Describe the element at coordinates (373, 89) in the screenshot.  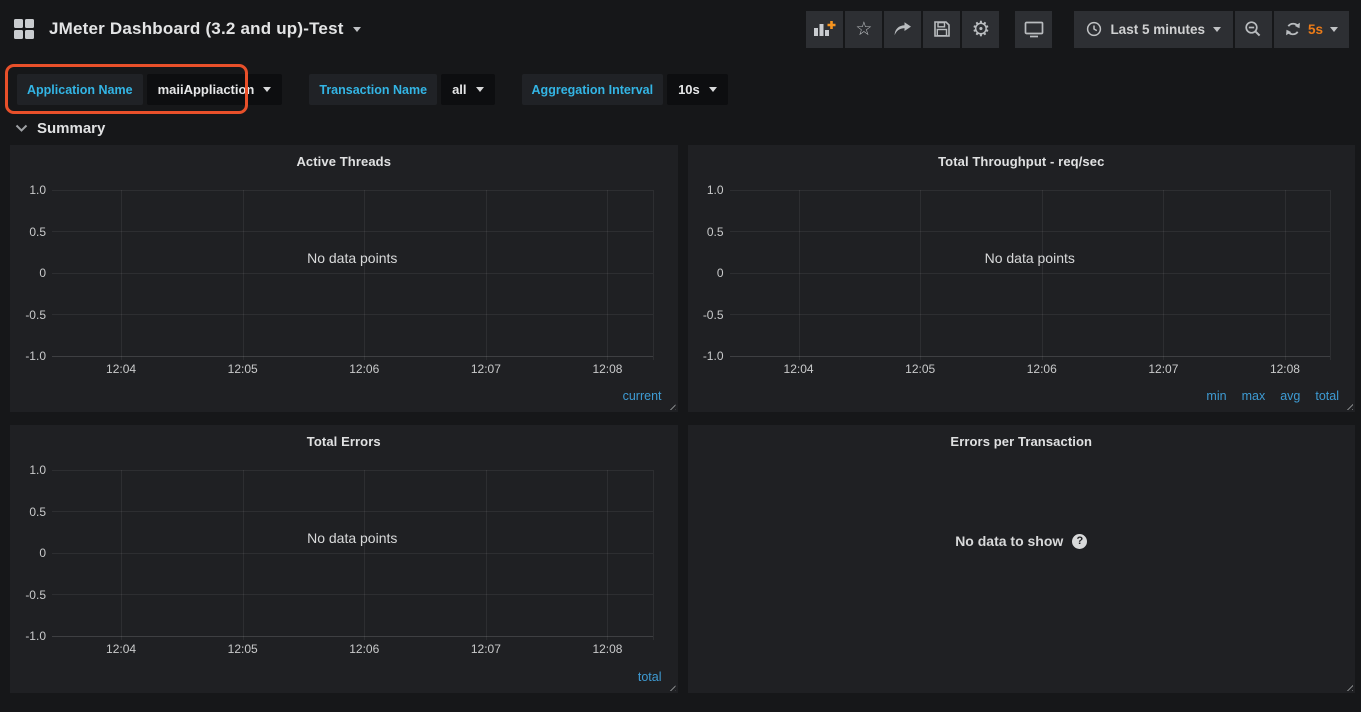
I see `variable-label: Transaction Name` at that location.